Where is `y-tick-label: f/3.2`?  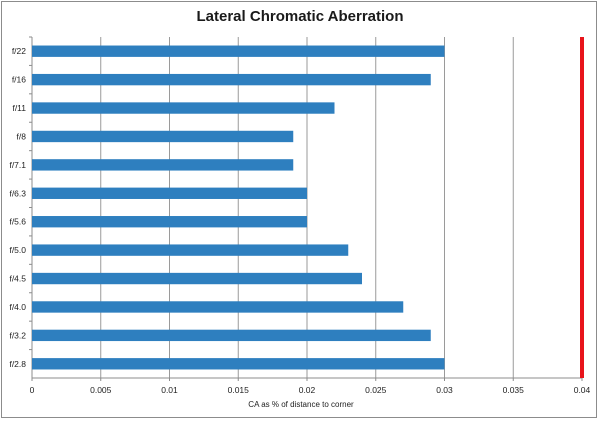 y-tick-label: f/3.2 is located at coordinates (17, 335).